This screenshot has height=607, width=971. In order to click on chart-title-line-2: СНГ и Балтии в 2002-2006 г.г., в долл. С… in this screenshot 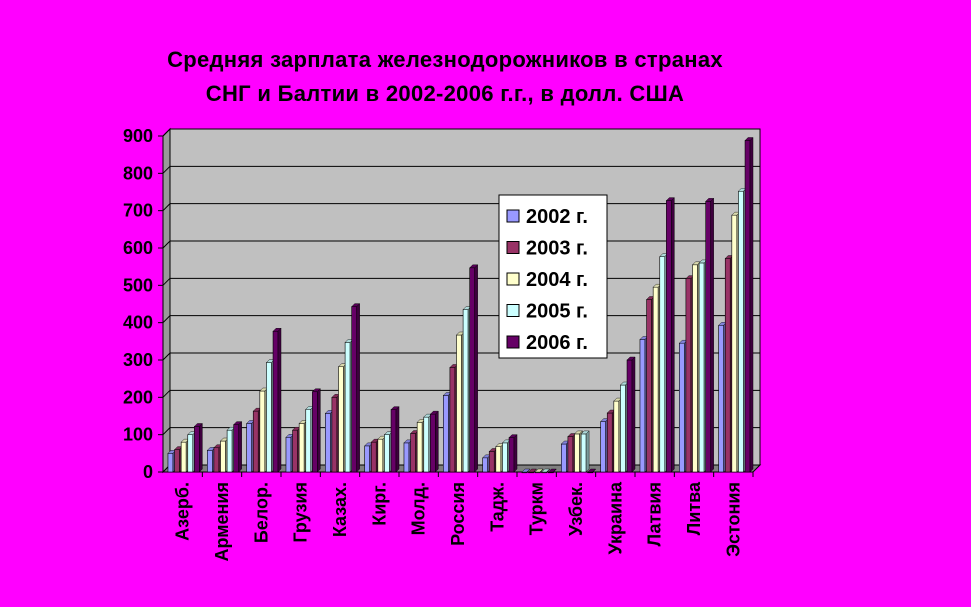, I will do `click(445, 93)`.